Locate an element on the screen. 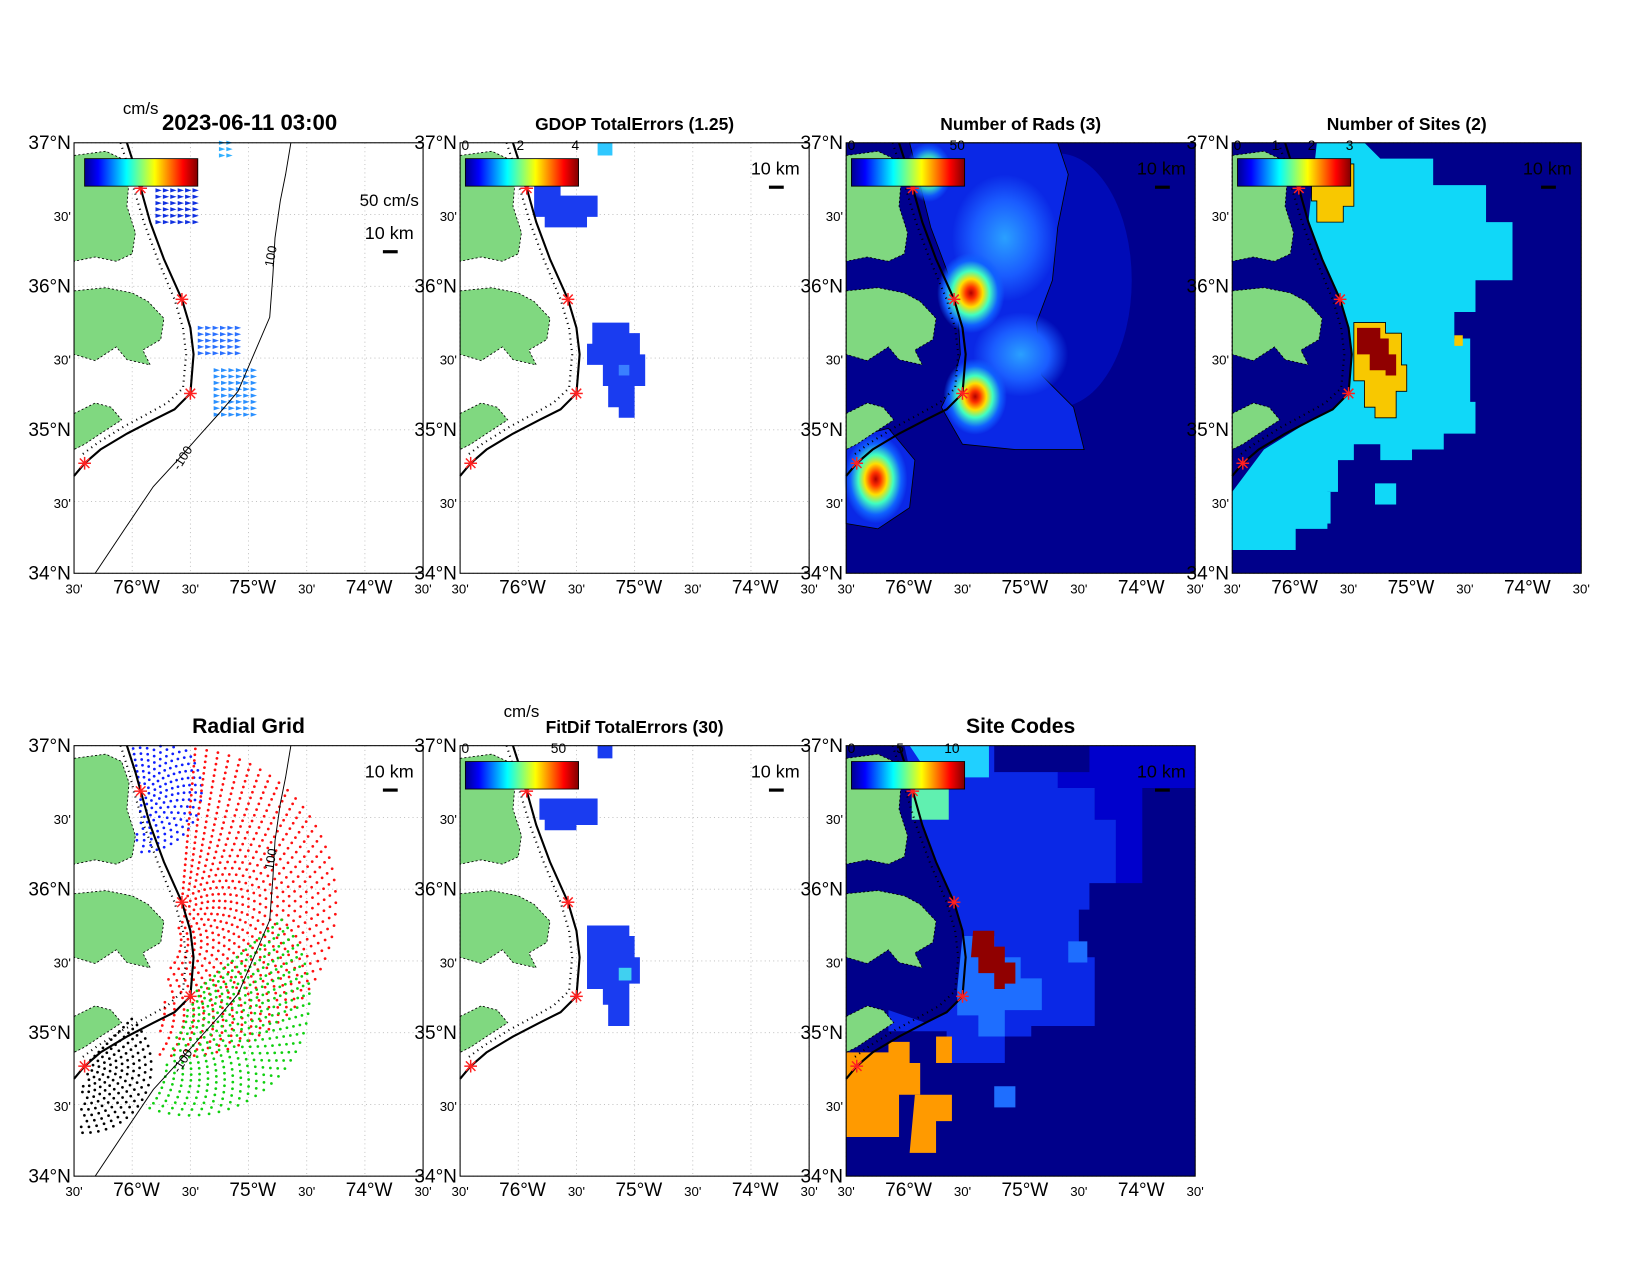 The width and height of the screenshot is (1650, 1275). longitude-label: 74°W is located at coordinates (369, 1190).